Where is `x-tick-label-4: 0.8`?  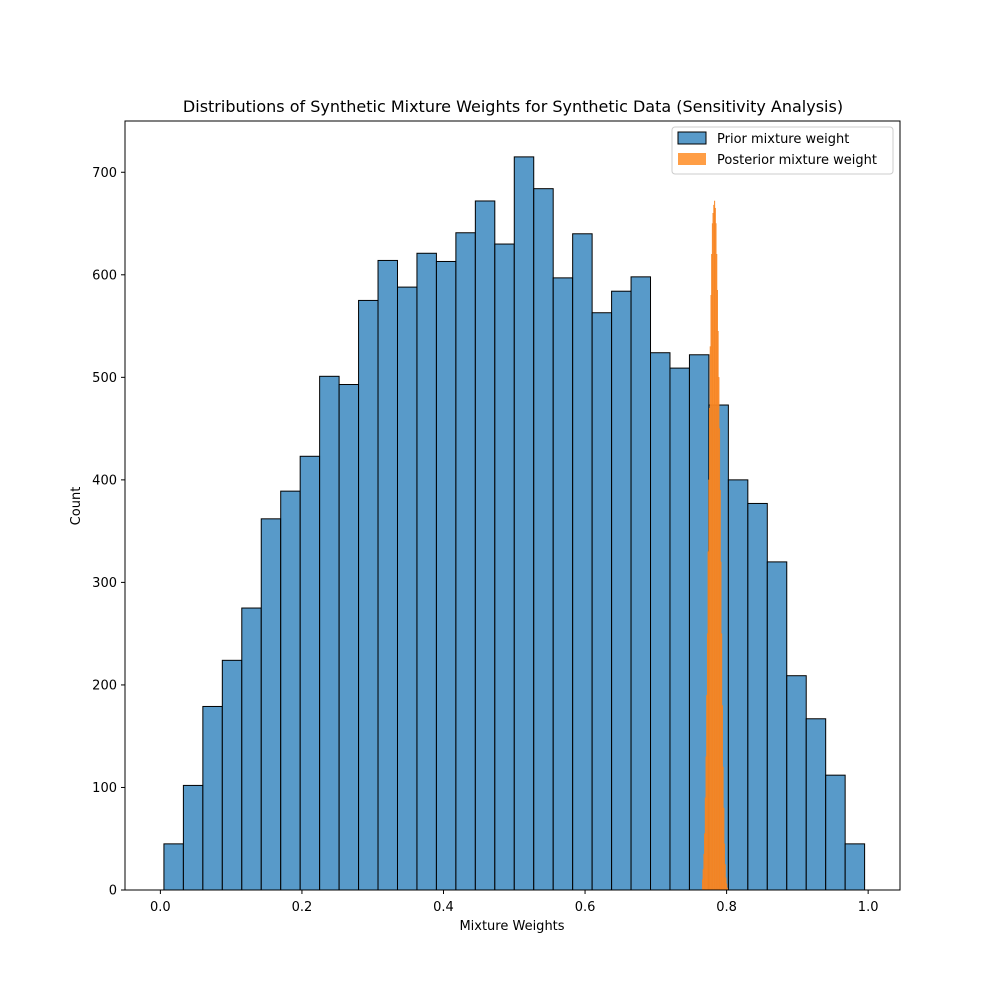
x-tick-label-4: 0.8 is located at coordinates (726, 907).